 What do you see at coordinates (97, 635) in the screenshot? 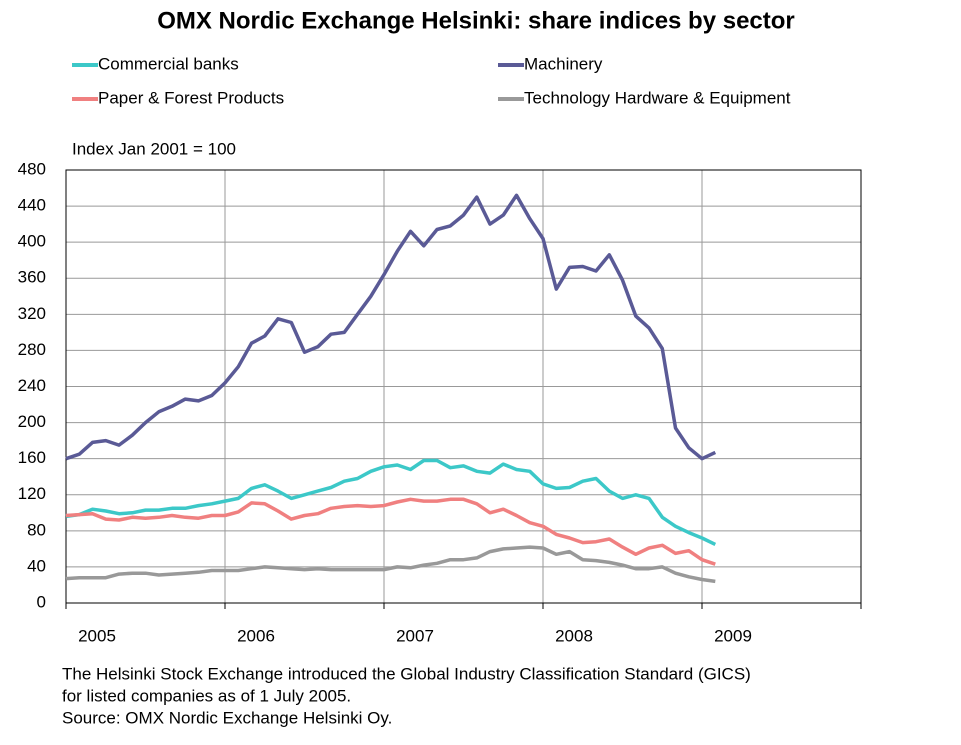
I see `x-tick-label: 2005` at bounding box center [97, 635].